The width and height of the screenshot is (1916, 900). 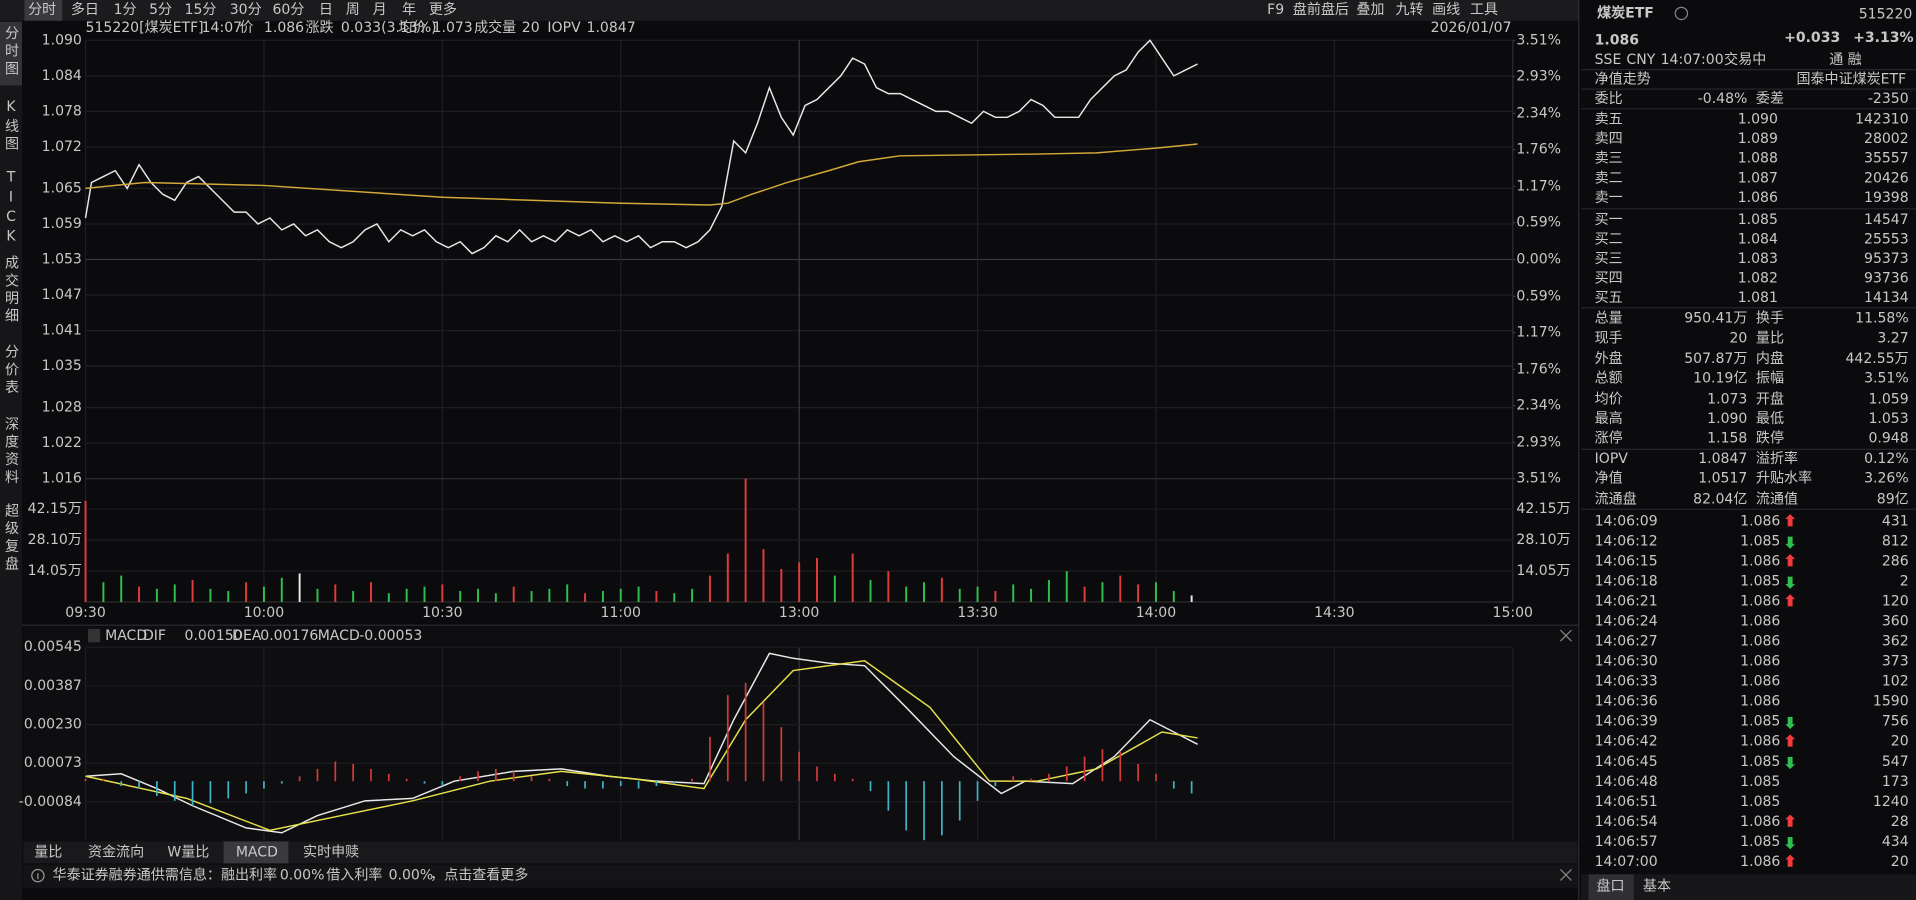 What do you see at coordinates (50, 802) in the screenshot?
I see `macd-tick-label: -0.00084` at bounding box center [50, 802].